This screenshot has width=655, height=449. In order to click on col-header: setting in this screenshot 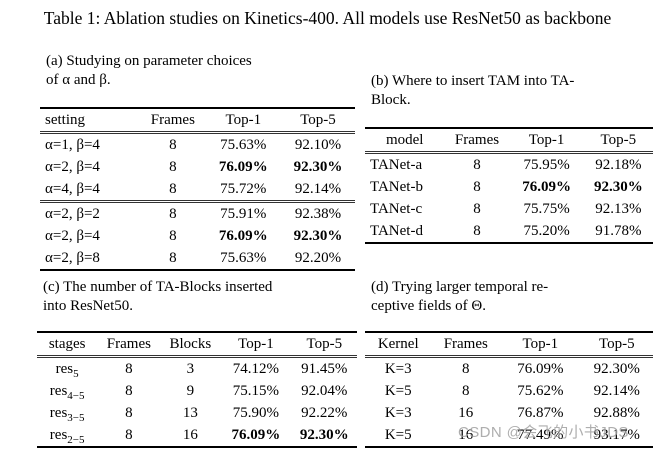, I will do `click(90, 121)`.